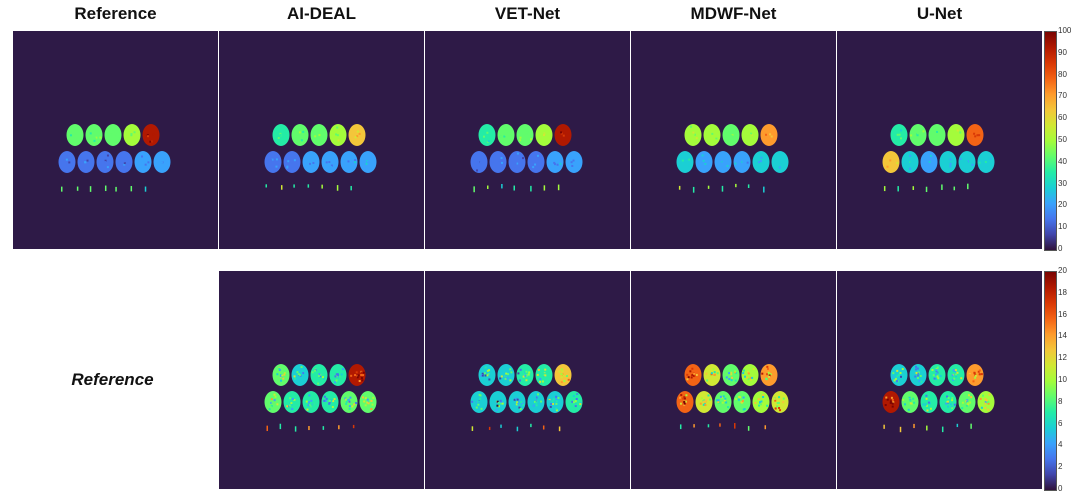 Image resolution: width=1080 pixels, height=501 pixels. What do you see at coordinates (939, 140) in the screenshot?
I see `map-panel-u-net` at bounding box center [939, 140].